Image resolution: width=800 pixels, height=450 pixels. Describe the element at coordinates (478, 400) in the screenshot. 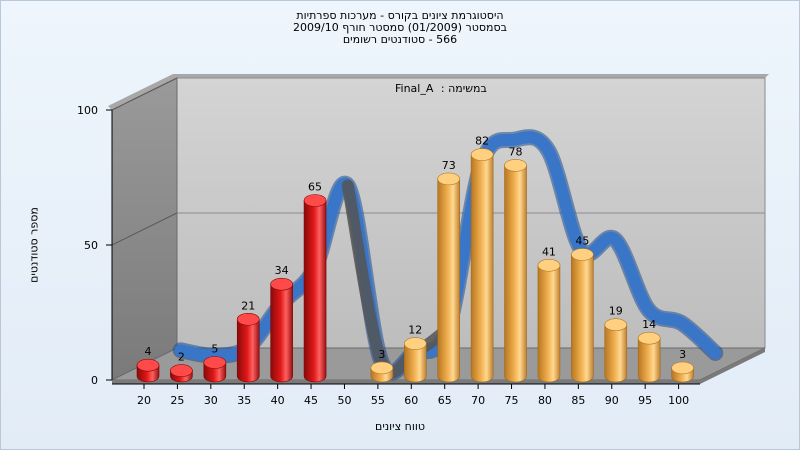

I see `x-tick-label-70: 70` at that location.